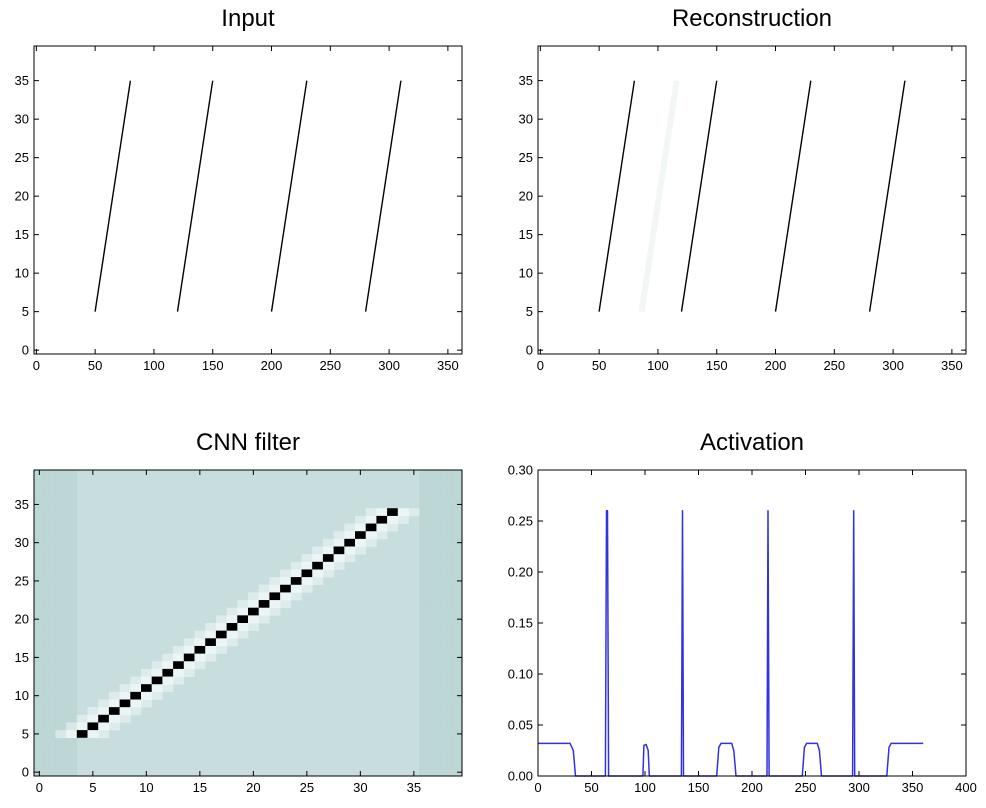 Image resolution: width=986 pixels, height=808 pixels. I want to click on y-tick-label: 30, so click(526, 119).